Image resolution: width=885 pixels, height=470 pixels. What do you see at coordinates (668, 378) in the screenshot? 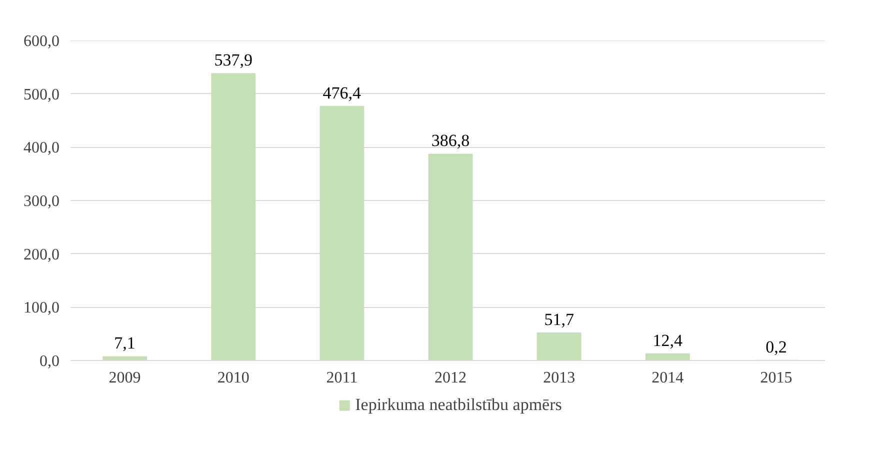
I see `x-tick-label: 2014` at bounding box center [668, 378].